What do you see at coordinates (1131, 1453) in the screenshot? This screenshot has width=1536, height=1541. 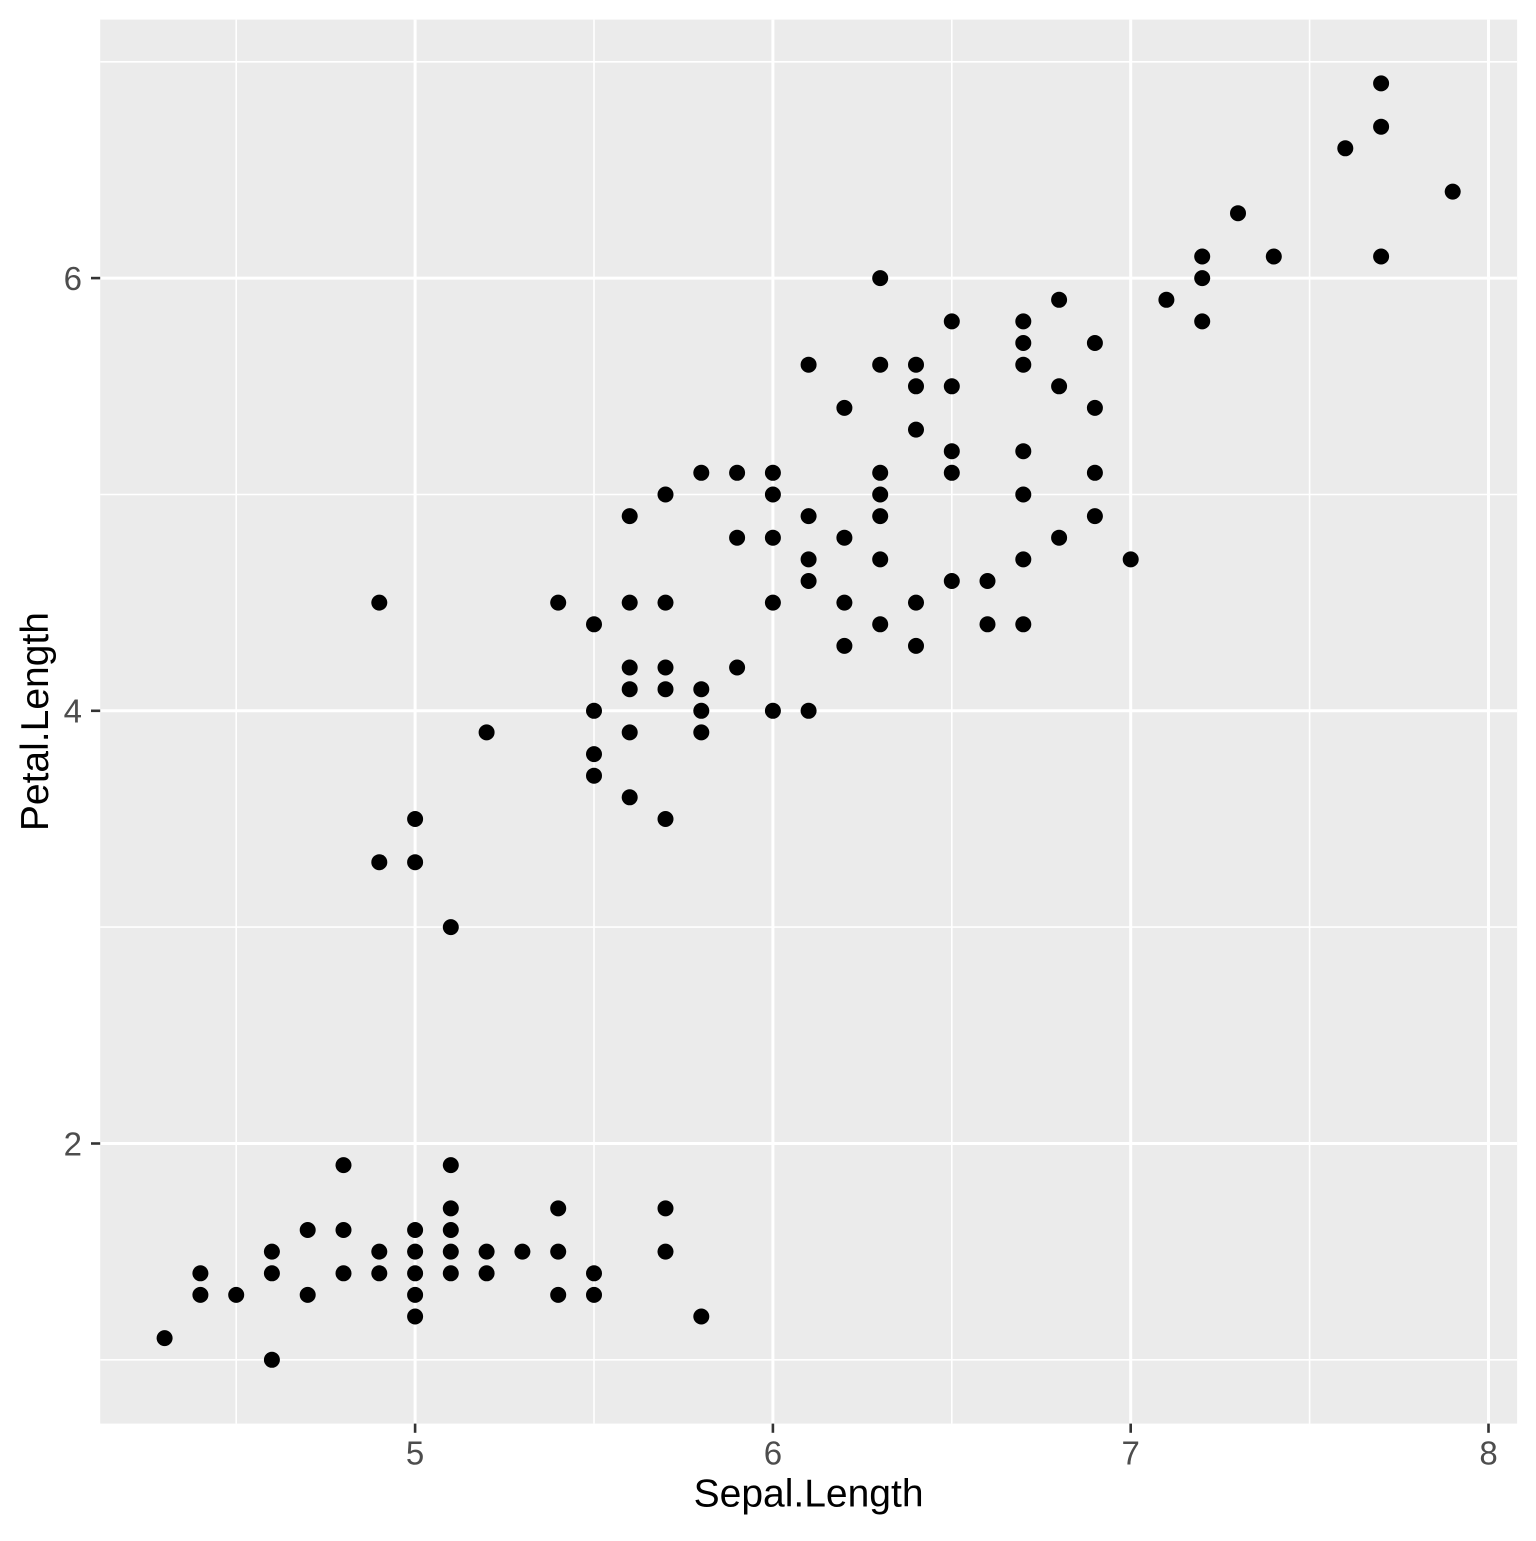 I see `svg-text: 7` at bounding box center [1131, 1453].